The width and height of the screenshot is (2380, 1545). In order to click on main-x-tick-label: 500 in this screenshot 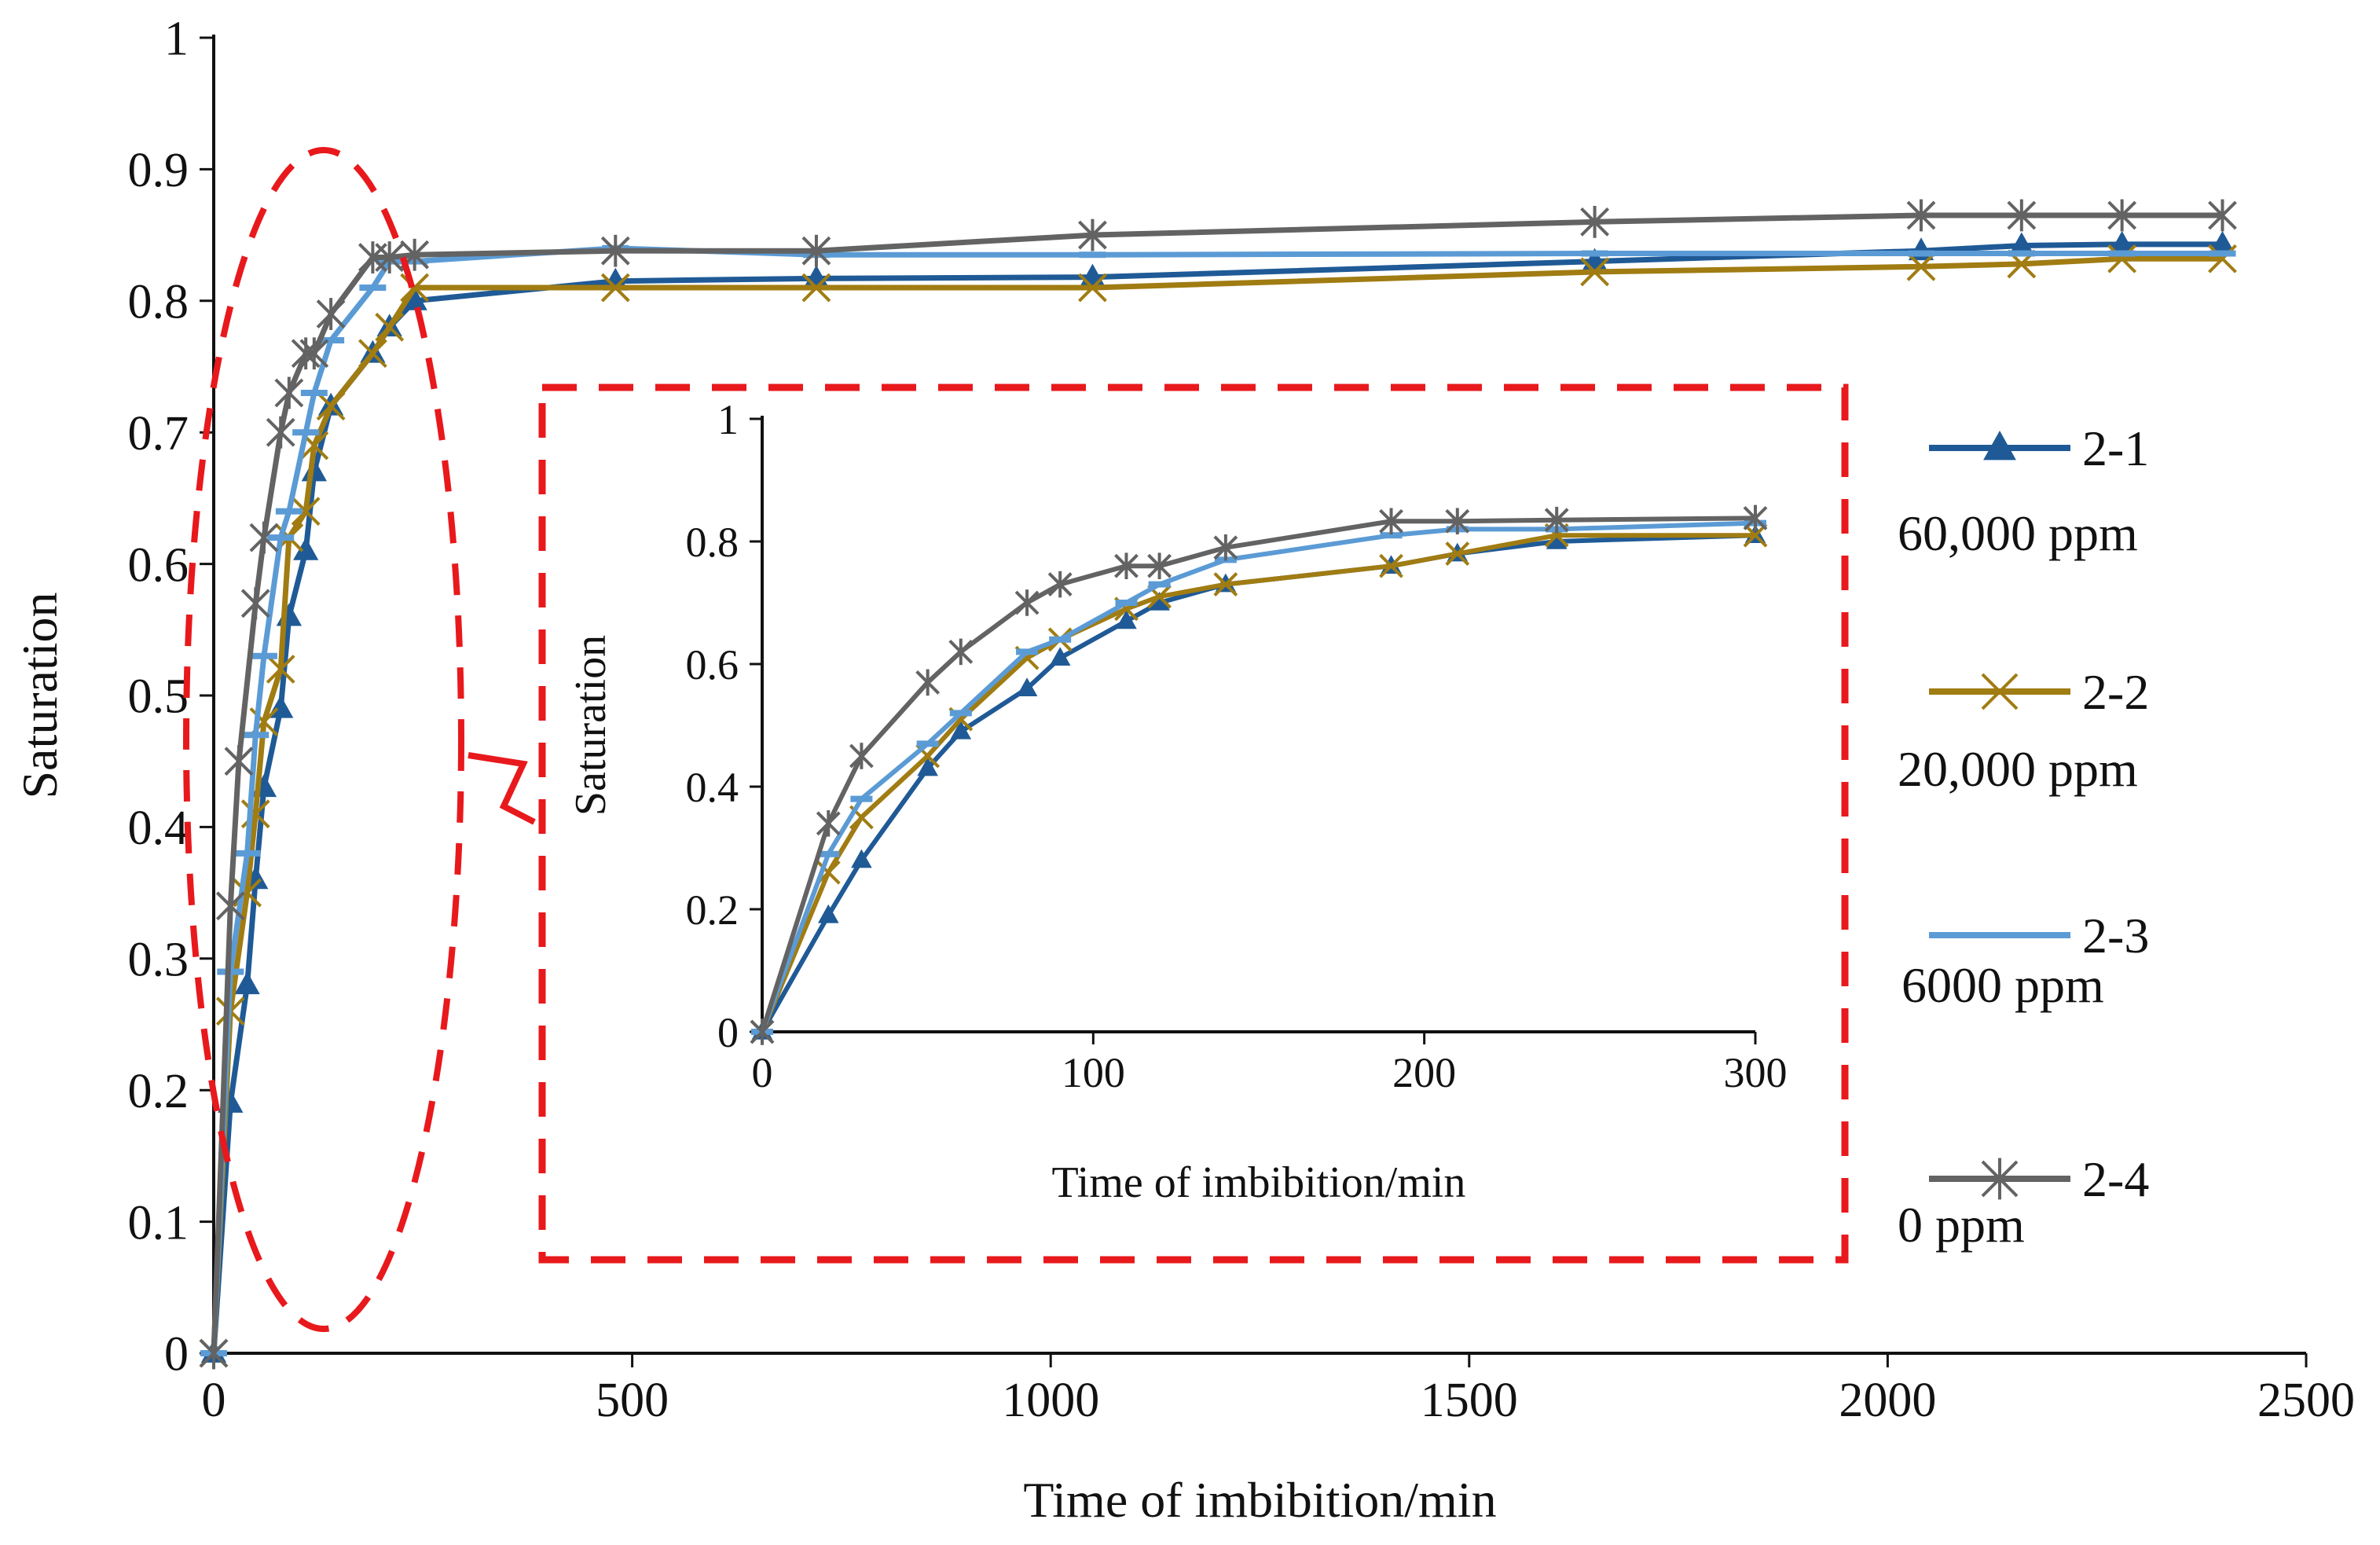, I will do `click(632, 1400)`.